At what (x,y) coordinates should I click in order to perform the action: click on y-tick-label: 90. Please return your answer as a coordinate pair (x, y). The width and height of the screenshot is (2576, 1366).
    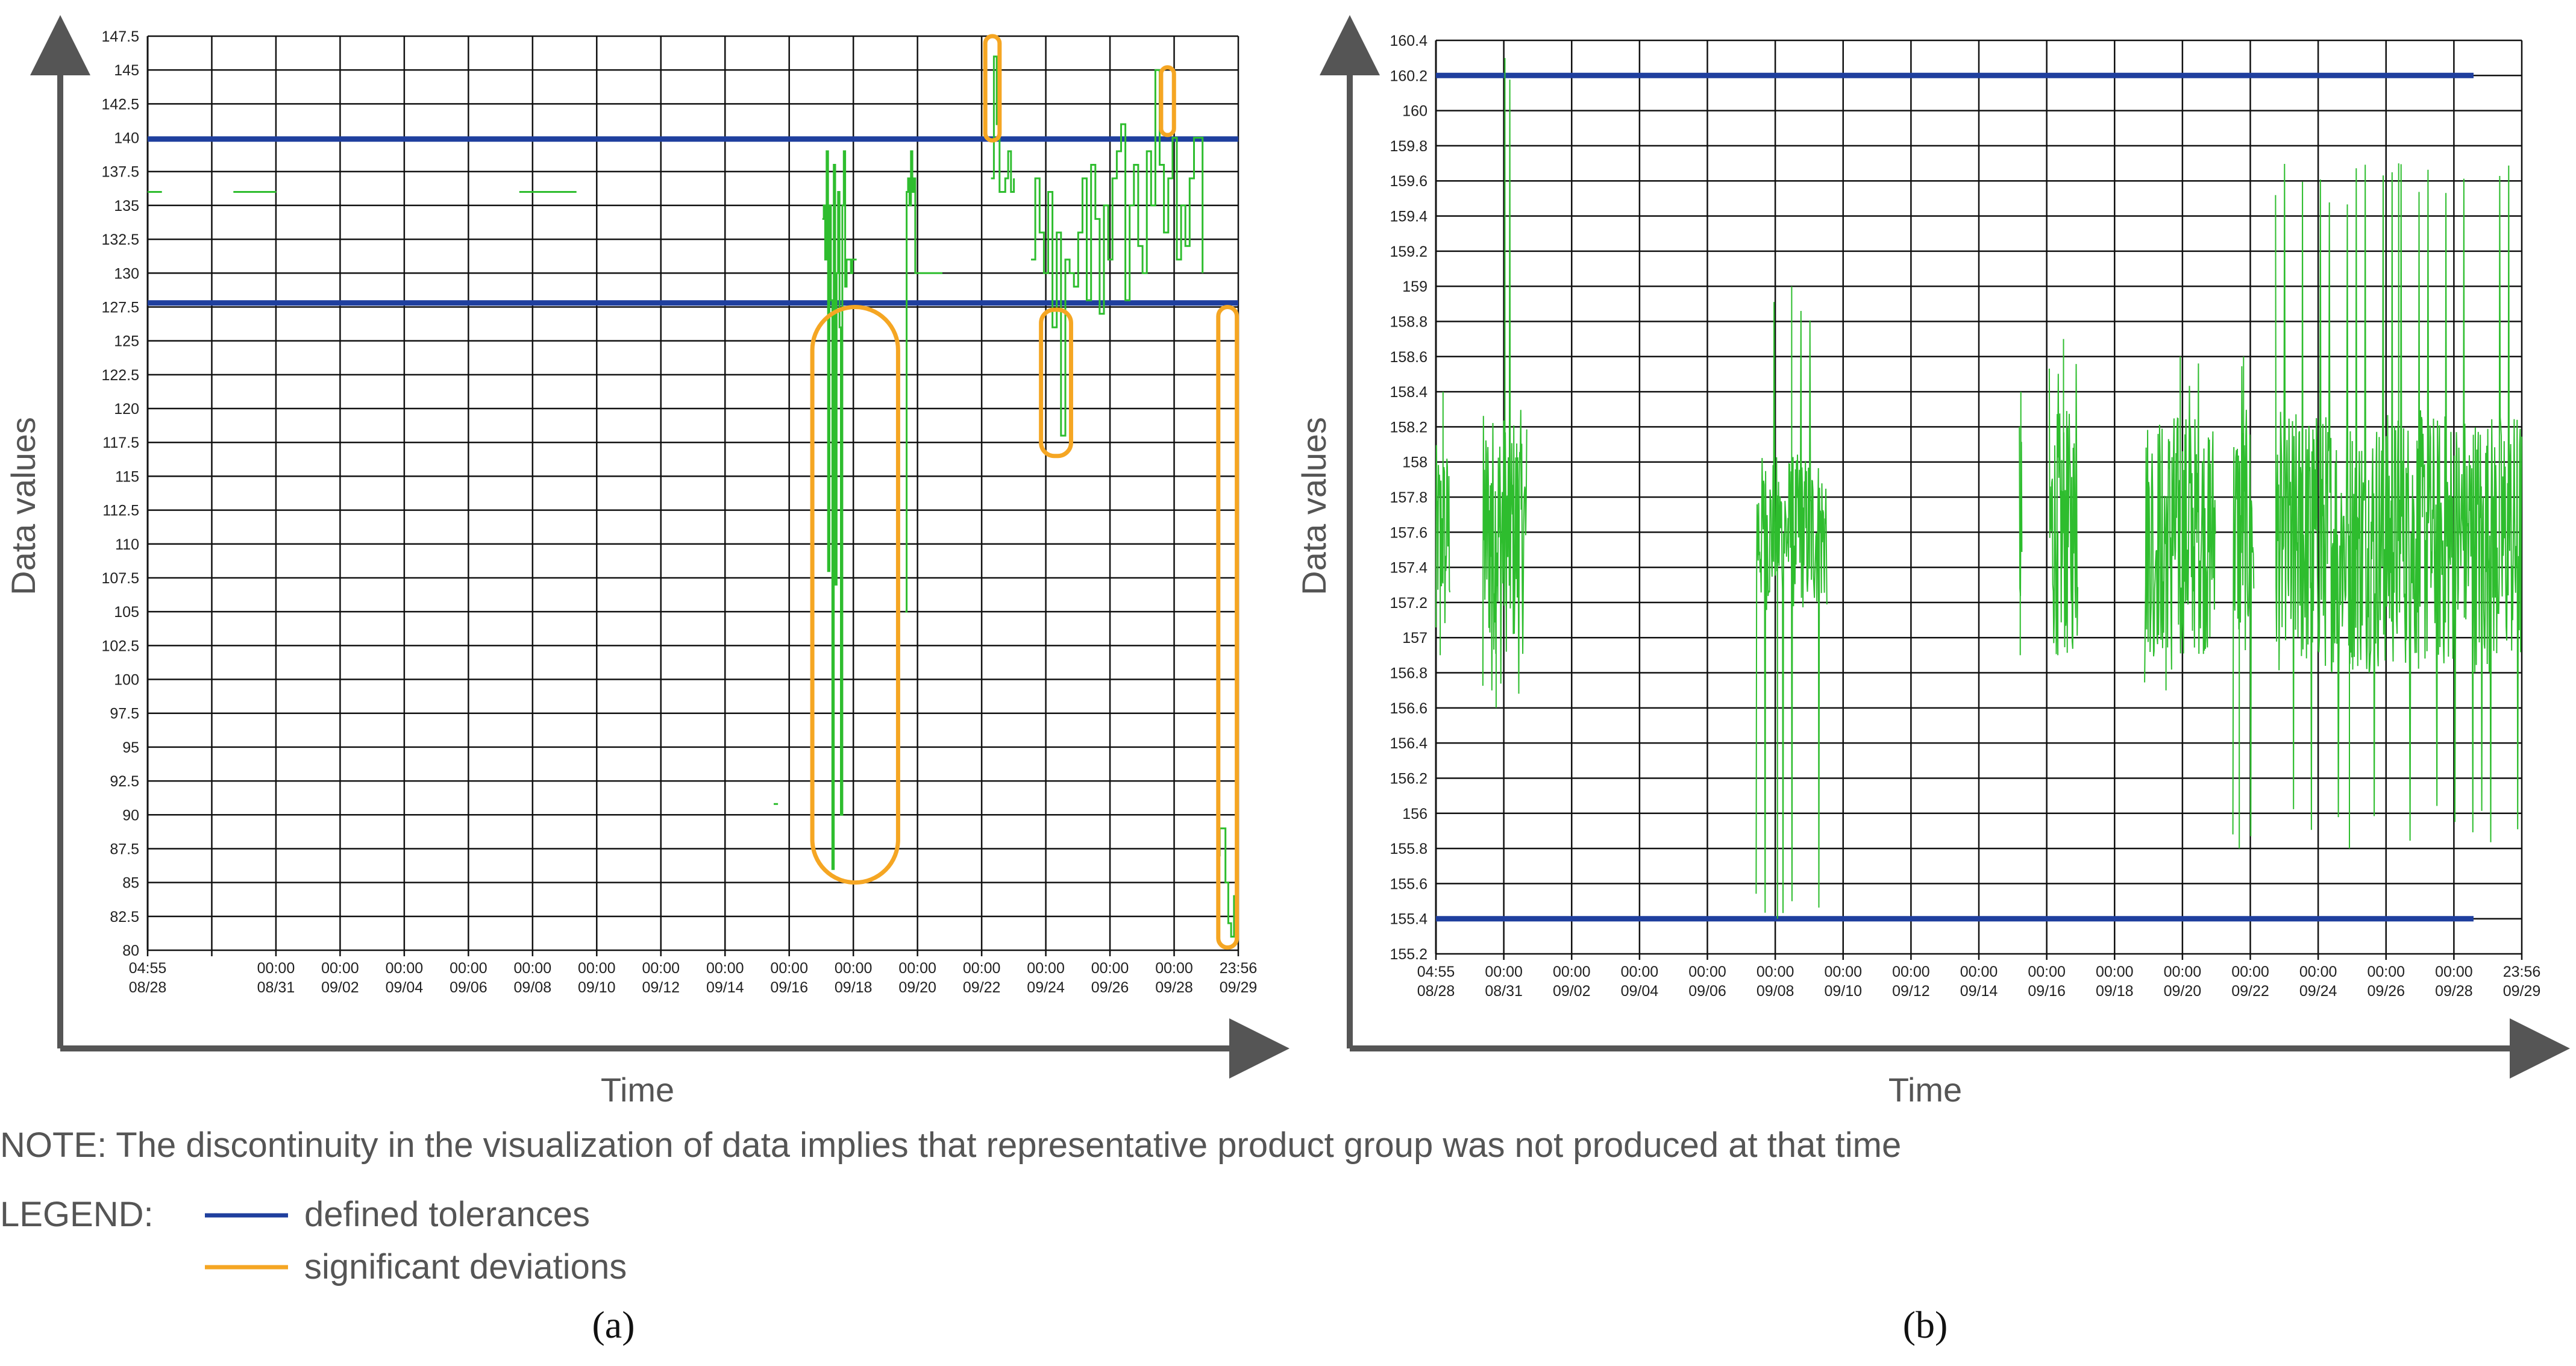
    Looking at the image, I should click on (130, 816).